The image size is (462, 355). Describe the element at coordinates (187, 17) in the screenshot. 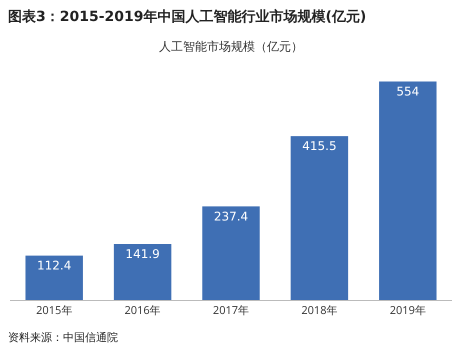

I see `chart-title: 图表3：2015-2019年中国人工智能行业市场规模(亿元)` at that location.